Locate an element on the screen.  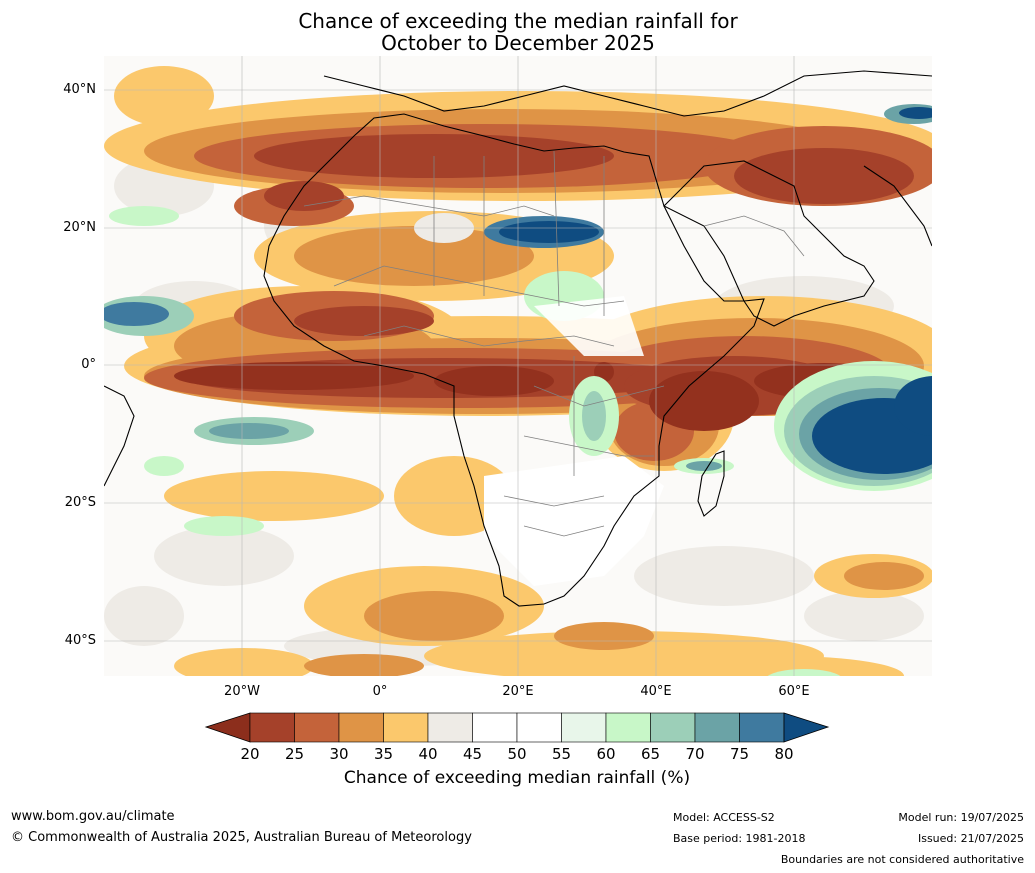
colorbar-tick-label: 65 is located at coordinates (650, 754).